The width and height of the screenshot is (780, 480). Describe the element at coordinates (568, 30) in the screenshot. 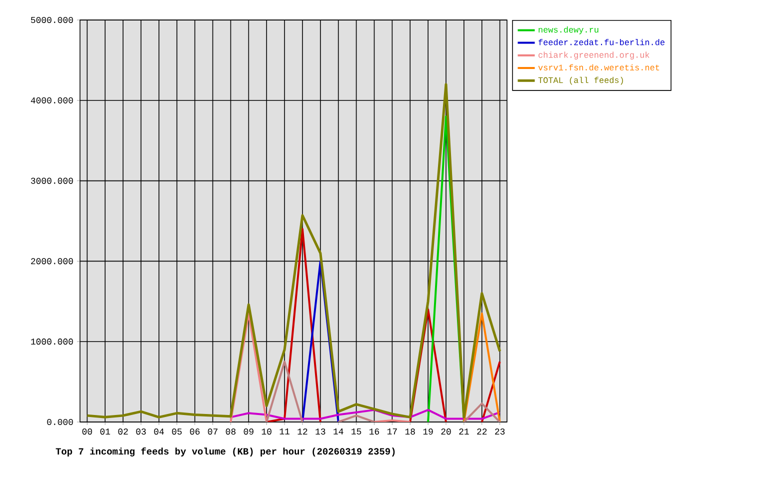

I see `legend-label: news.dewy.ru` at that location.